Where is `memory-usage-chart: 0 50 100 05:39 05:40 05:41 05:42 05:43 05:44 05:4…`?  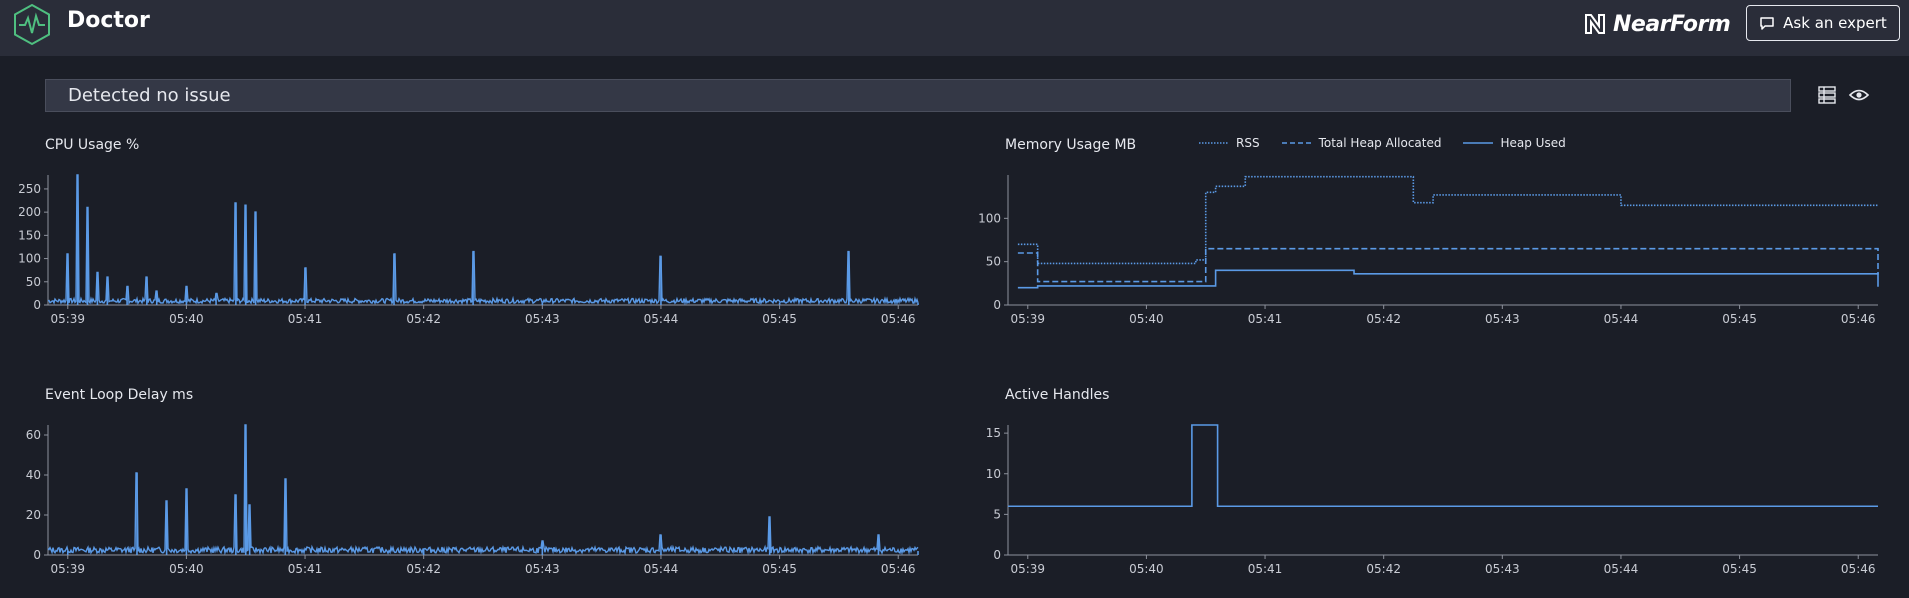 memory-usage-chart: 0 50 100 05:39 05:40 05:41 05:42 05:43 05:44 05:4… is located at coordinates (1425, 250).